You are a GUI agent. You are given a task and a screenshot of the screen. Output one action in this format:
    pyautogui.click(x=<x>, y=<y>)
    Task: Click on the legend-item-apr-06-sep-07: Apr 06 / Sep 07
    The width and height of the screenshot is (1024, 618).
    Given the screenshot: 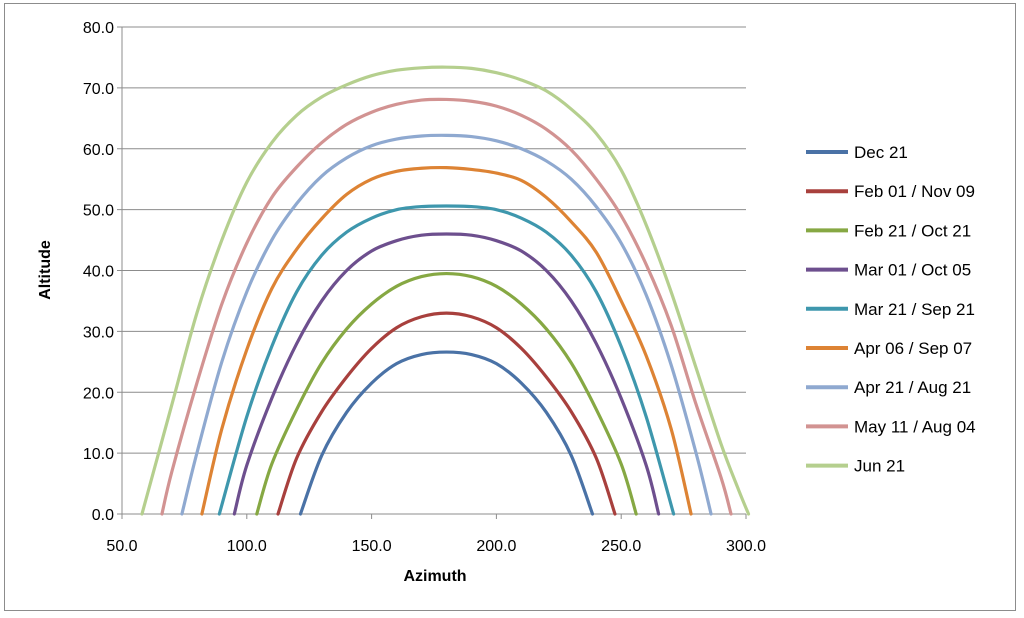 What is the action you would take?
    pyautogui.click(x=889, y=348)
    